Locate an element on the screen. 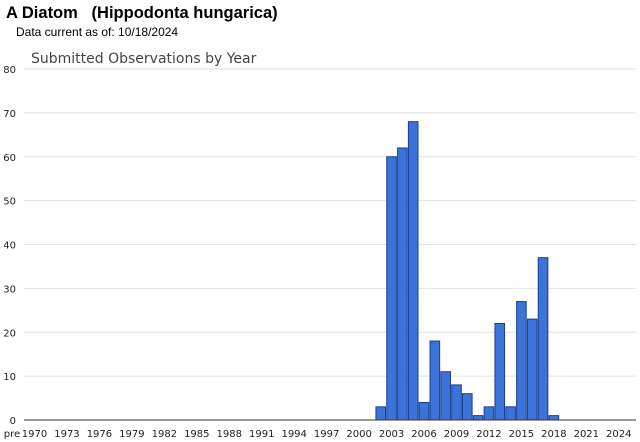 This screenshot has height=442, width=640. bar-2003 is located at coordinates (391, 288).